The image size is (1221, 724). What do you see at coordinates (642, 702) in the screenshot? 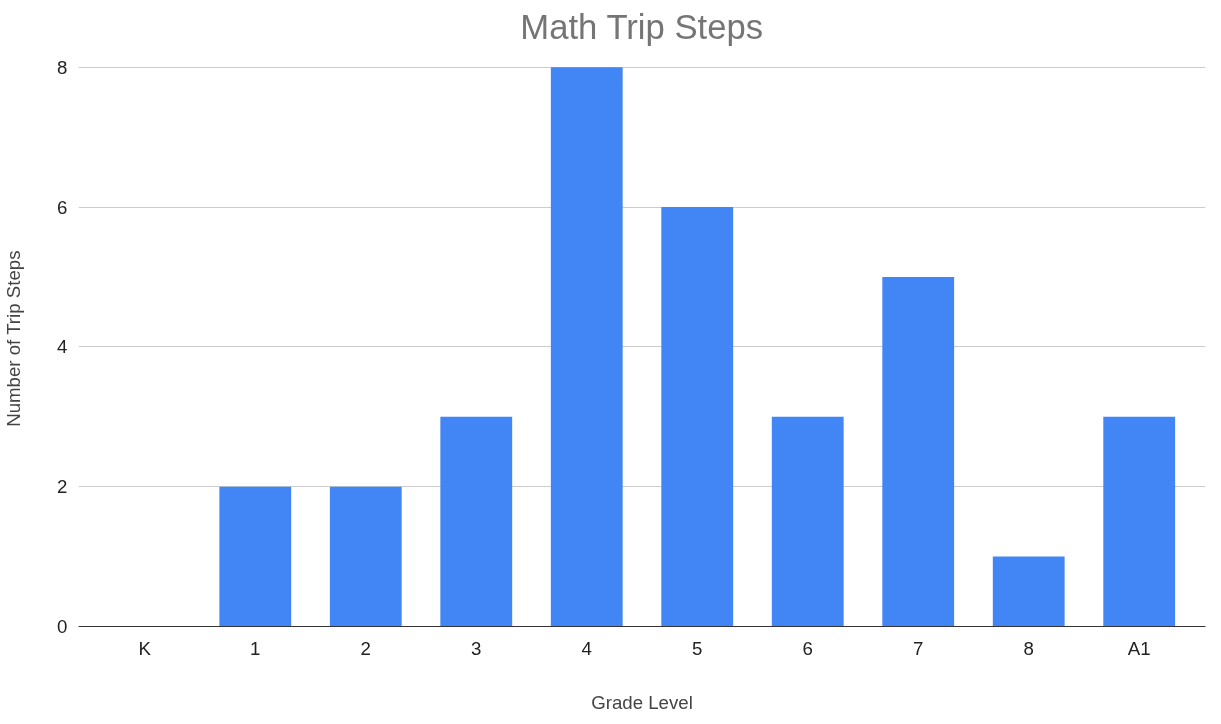
I see `x-axis-title: Grade Level` at bounding box center [642, 702].